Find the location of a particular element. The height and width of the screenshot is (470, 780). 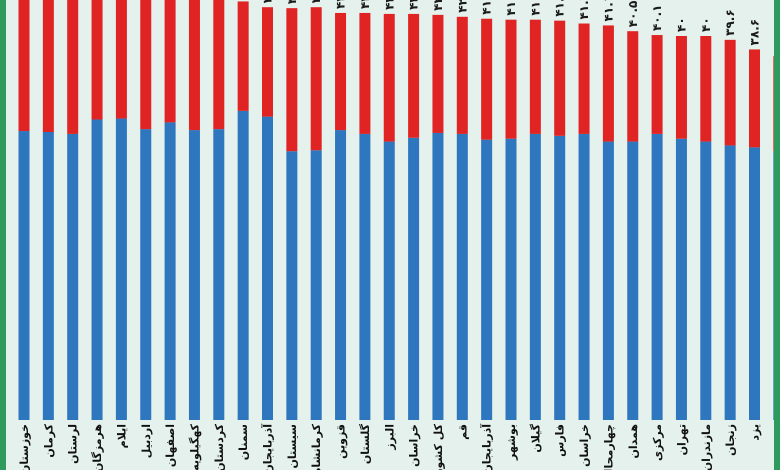

category-label: زنجان is located at coordinates (730, 440).